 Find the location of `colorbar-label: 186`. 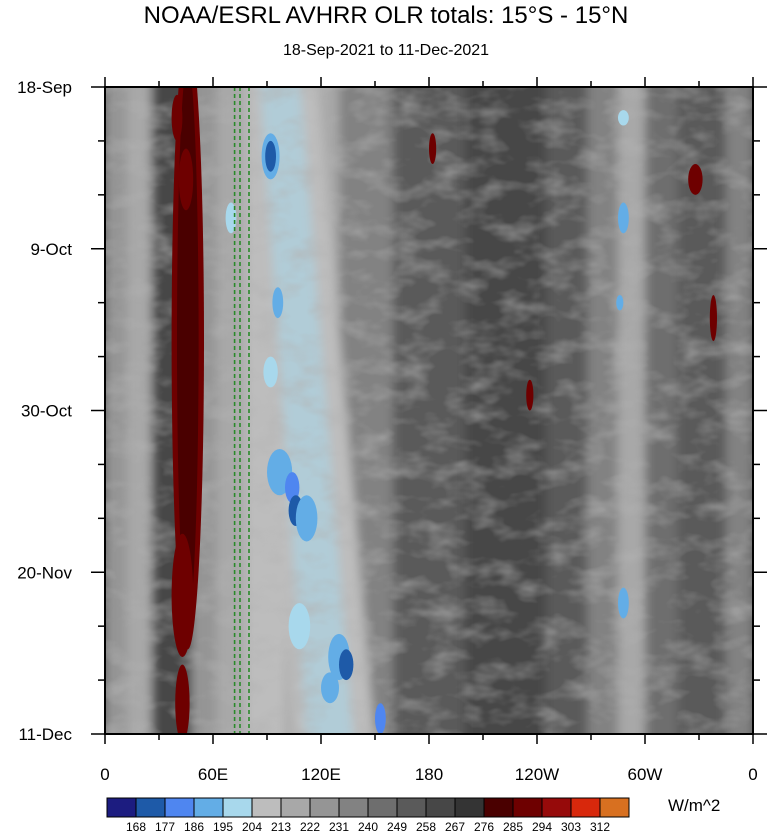

colorbar-label: 186 is located at coordinates (194, 827).